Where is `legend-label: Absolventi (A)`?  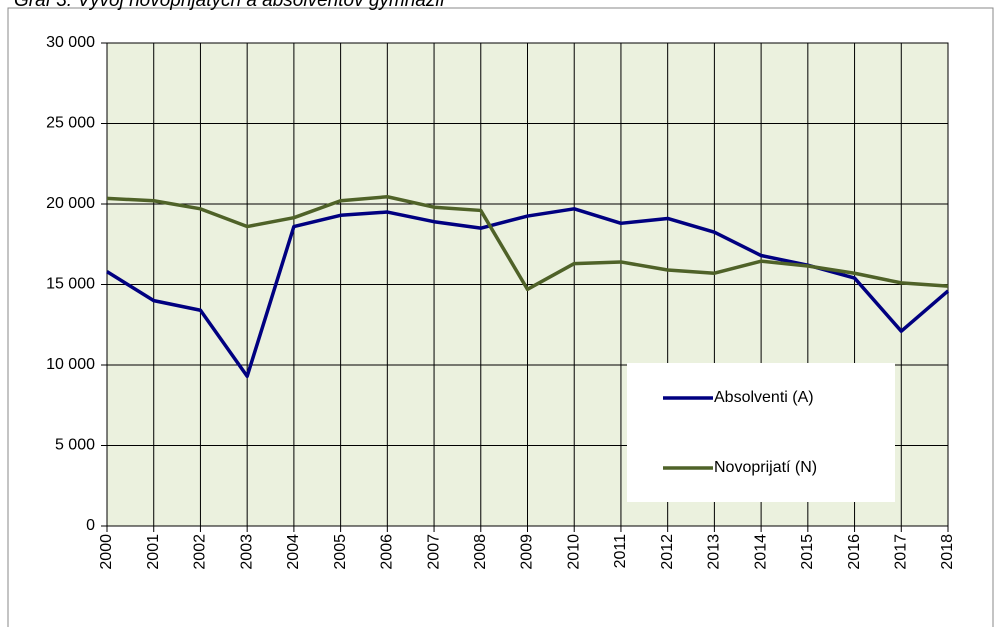
legend-label: Absolventi (A) is located at coordinates (764, 397).